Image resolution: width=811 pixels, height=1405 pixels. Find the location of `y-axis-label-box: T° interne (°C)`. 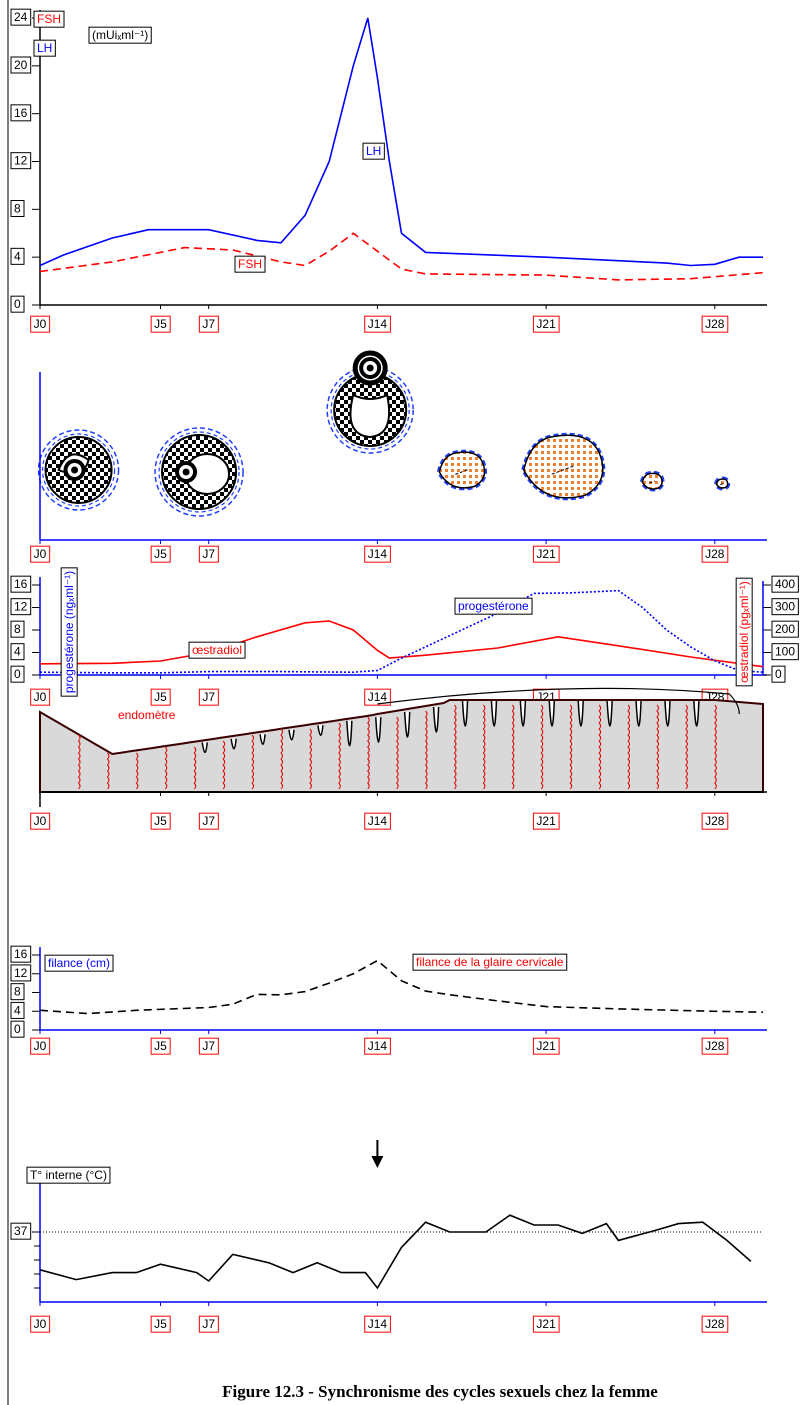

y-axis-label-box: T° interne (°C) is located at coordinates (68, 1175).